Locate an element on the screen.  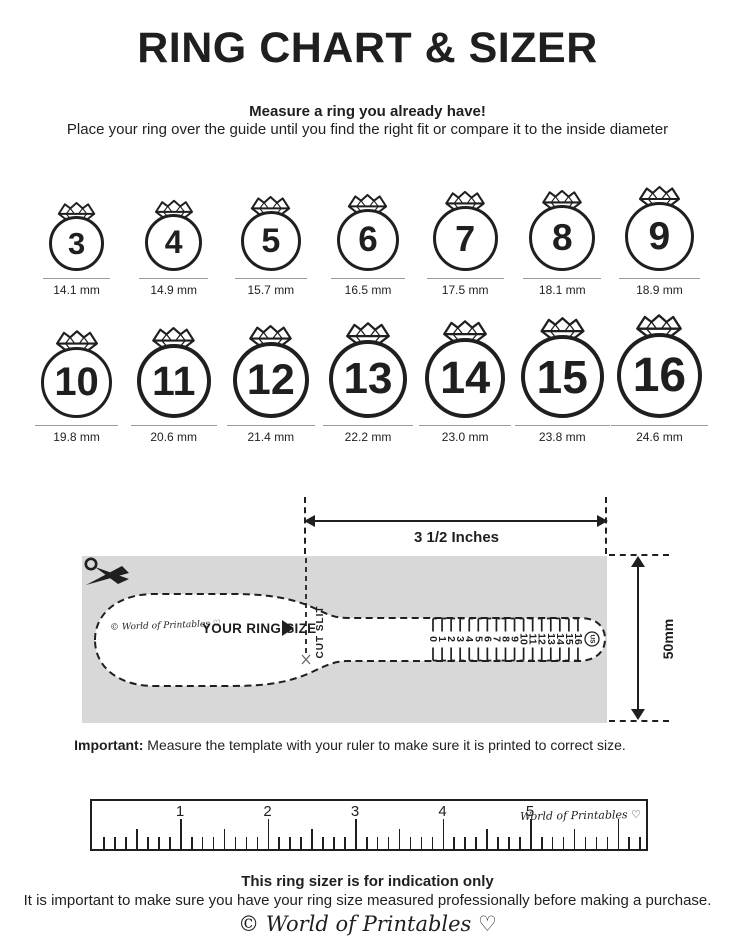
ring-band-circle: 5 is located at coordinates (270, 241).